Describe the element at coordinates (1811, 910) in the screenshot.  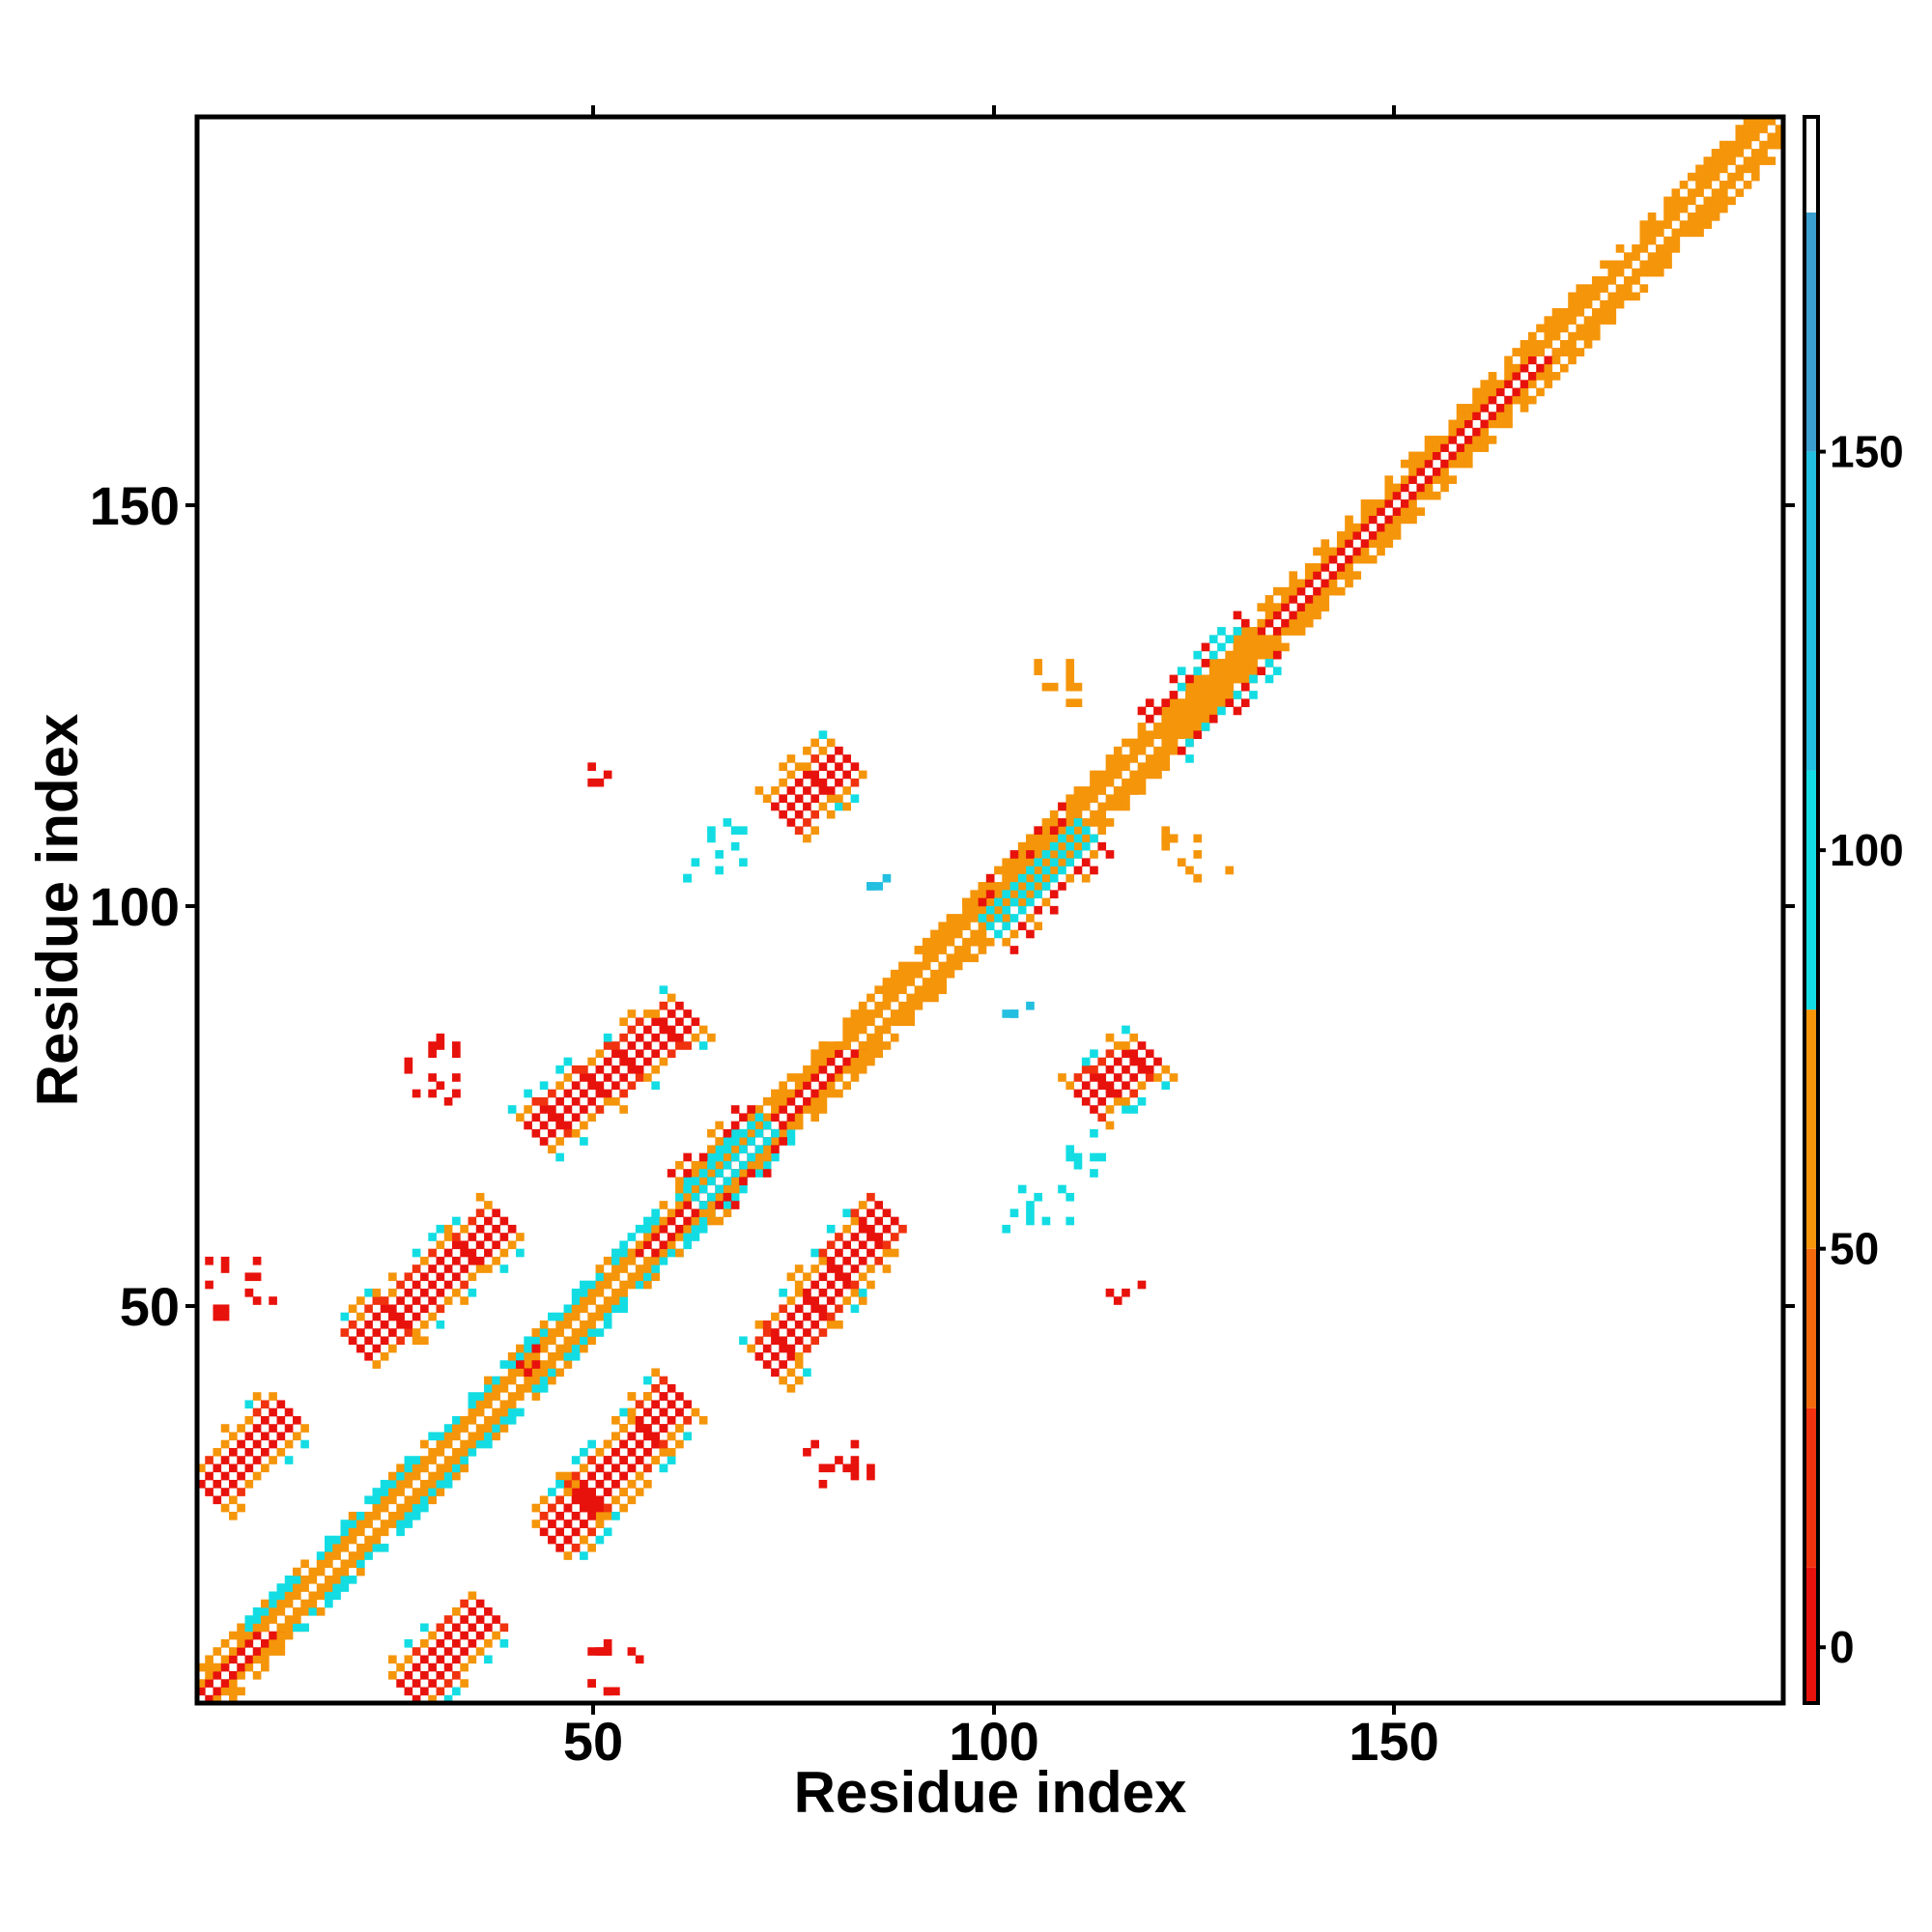
I see `colorbar-bands` at that location.